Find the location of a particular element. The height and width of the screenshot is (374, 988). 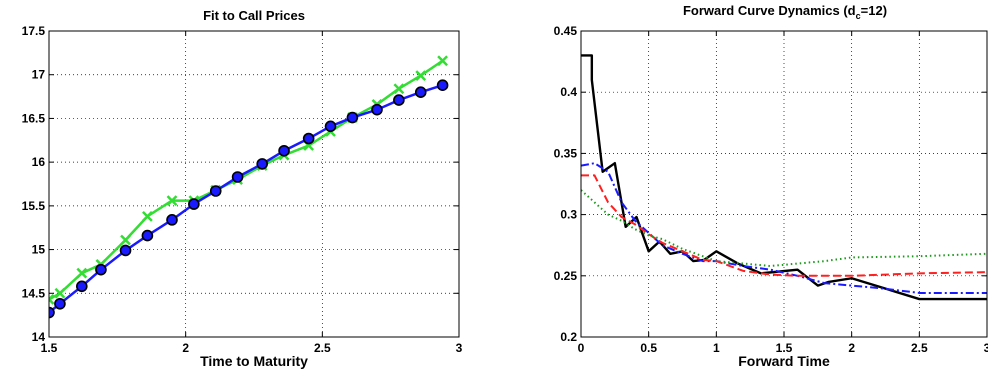

chart-title-main: Forward Curve Dynamics (d is located at coordinates (769, 10).